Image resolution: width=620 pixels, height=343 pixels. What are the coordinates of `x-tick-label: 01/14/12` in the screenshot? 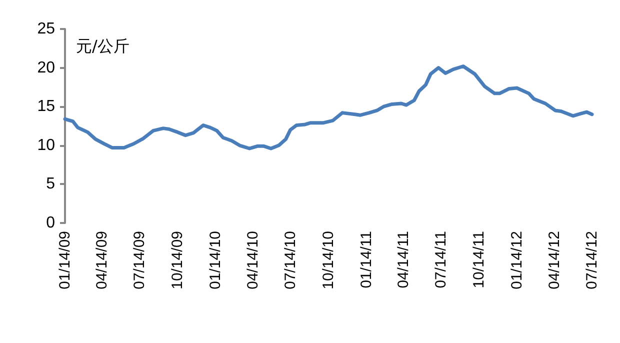 It's located at (517, 260).